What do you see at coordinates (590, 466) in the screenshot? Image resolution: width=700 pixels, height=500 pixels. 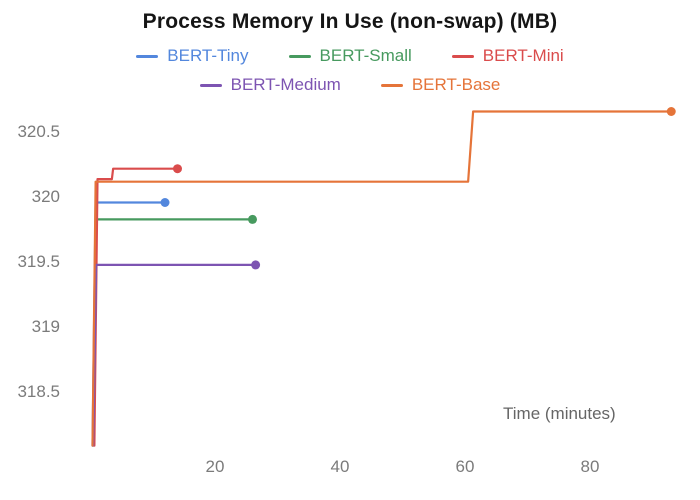 I see `x-tick-label: 80` at bounding box center [590, 466].